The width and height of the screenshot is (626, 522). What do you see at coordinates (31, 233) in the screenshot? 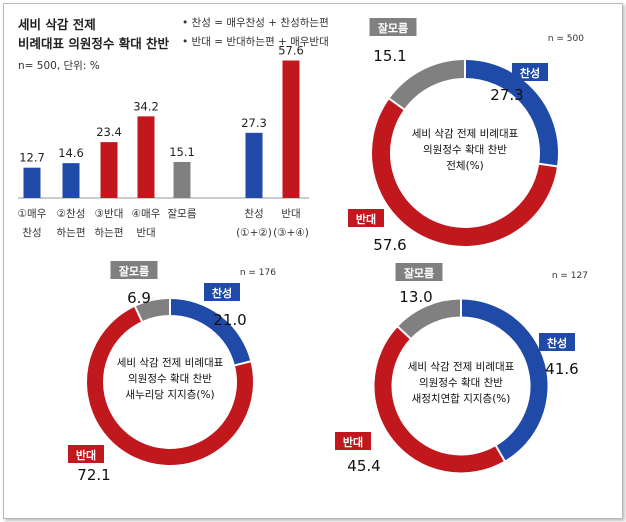
I see `bar-category-label-1-2: 찬성` at bounding box center [31, 233].